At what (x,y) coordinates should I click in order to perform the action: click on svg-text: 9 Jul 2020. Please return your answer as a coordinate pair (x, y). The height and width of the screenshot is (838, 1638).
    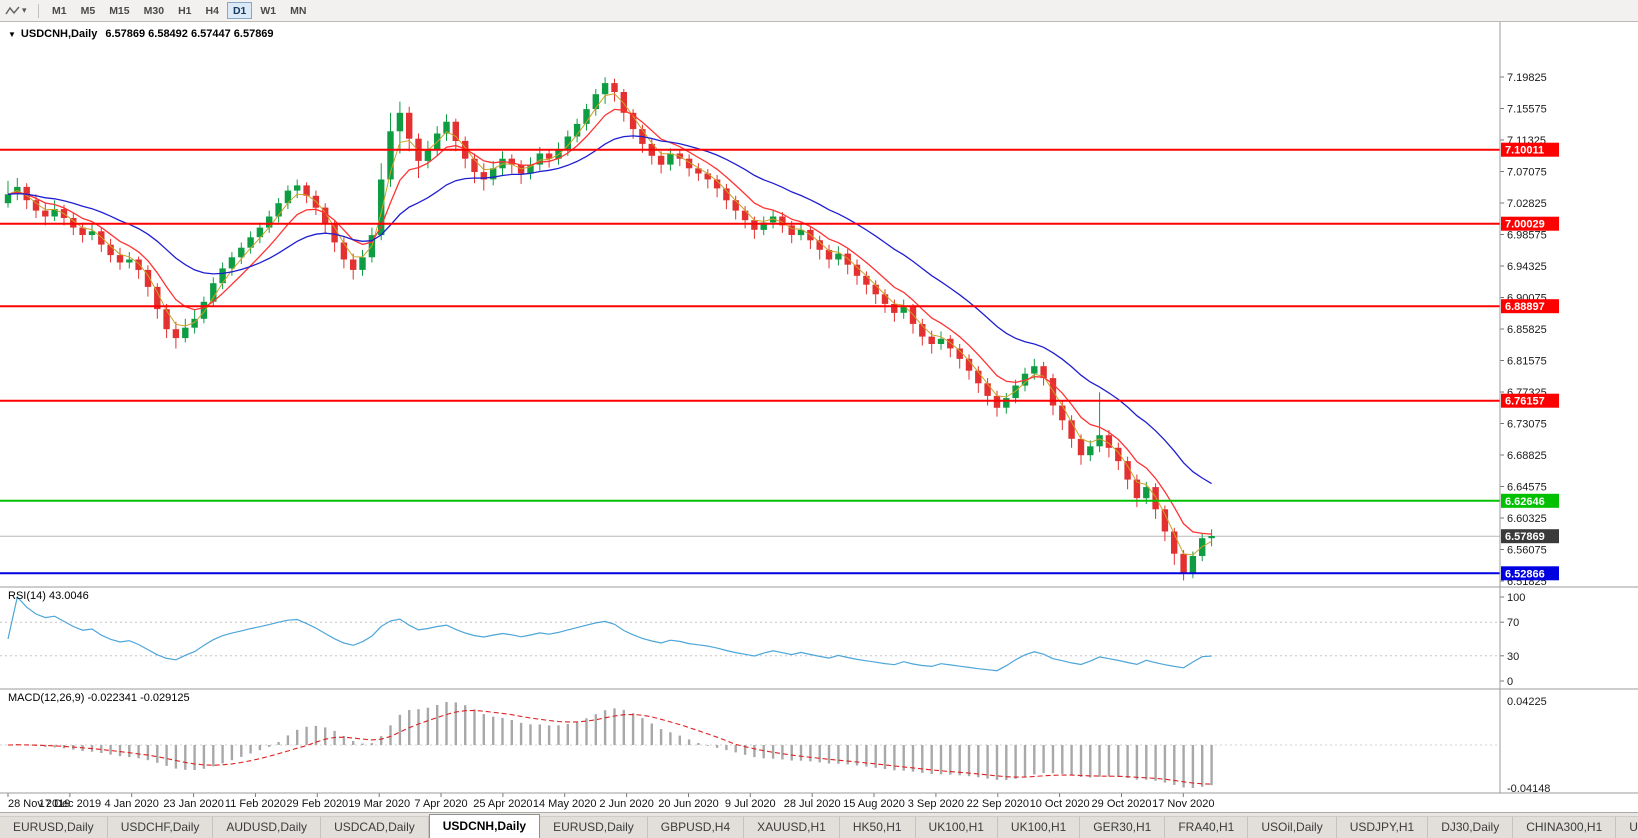
    Looking at the image, I should click on (750, 804).